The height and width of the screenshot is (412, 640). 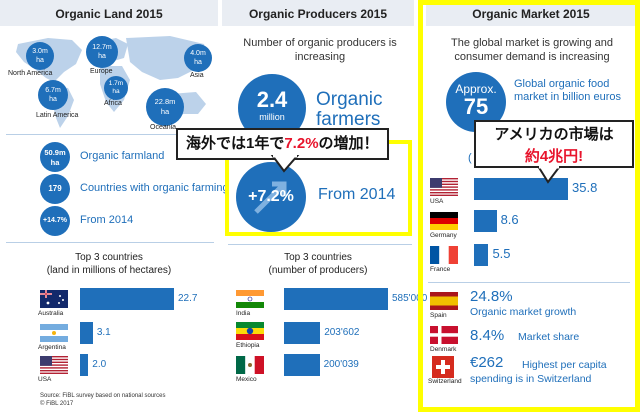 I want to click on bar-label-usa: 2.0, so click(x=99, y=364).